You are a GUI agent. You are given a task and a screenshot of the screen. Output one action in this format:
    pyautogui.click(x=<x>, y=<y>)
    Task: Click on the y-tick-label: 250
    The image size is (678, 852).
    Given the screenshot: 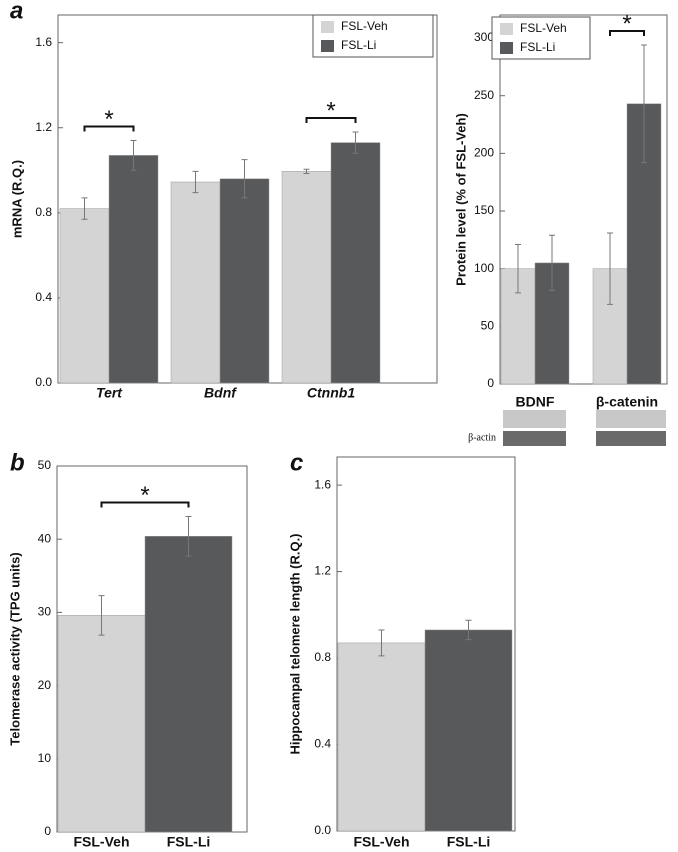 What is the action you would take?
    pyautogui.click(x=484, y=95)
    